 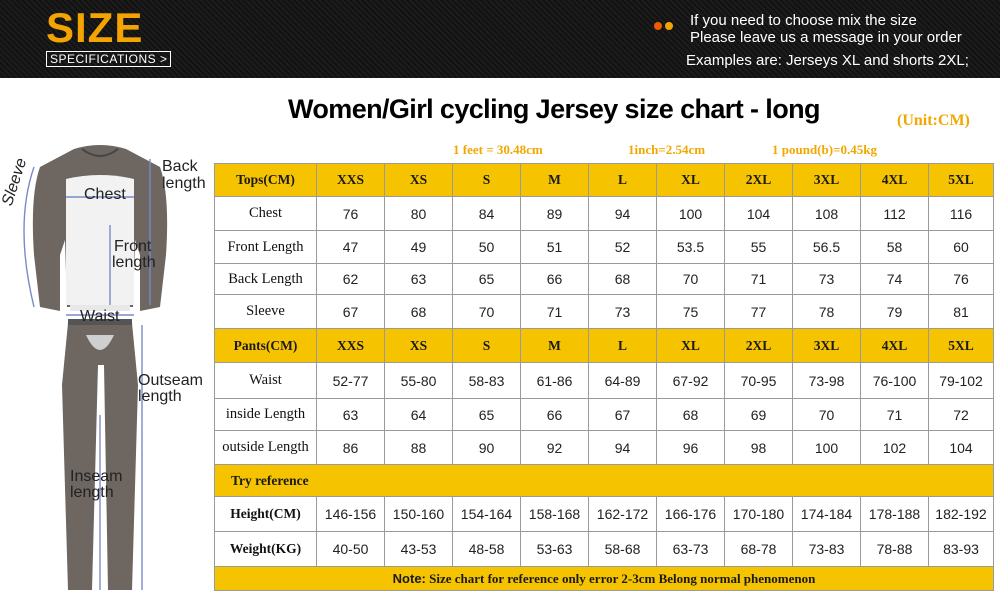 What do you see at coordinates (826, 311) in the screenshot?
I see `table-cell: 78` at bounding box center [826, 311].